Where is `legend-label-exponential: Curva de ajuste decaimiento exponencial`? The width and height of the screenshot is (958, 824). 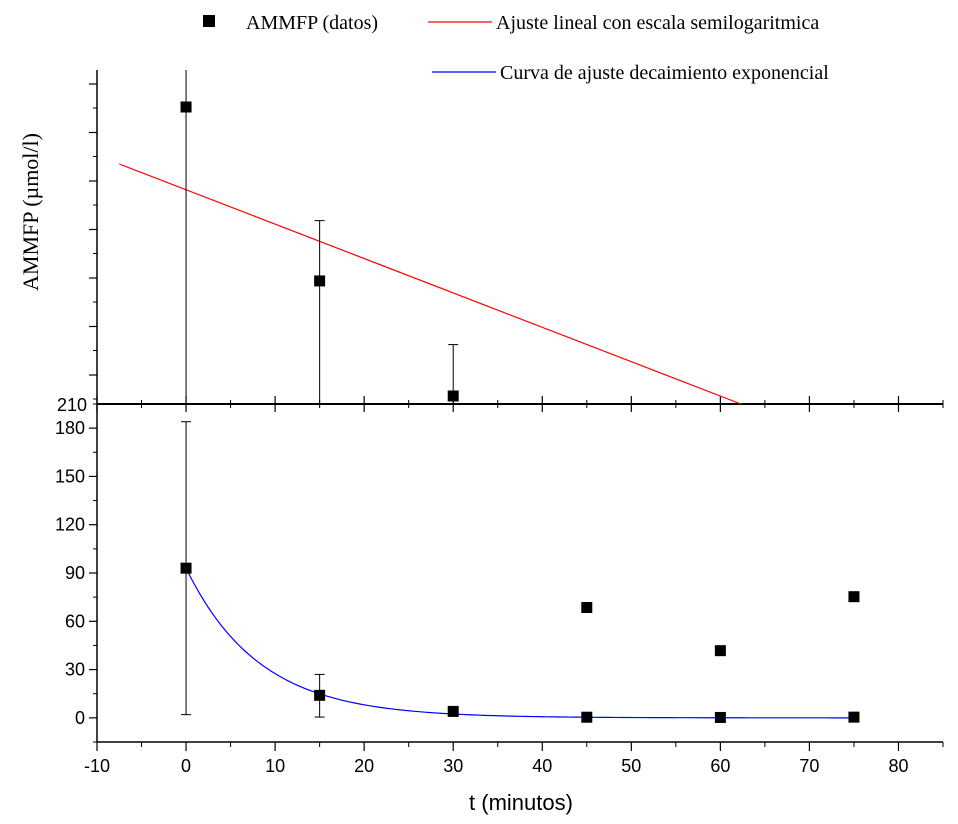 legend-label-exponential: Curva de ajuste decaimiento exponencial is located at coordinates (664, 73).